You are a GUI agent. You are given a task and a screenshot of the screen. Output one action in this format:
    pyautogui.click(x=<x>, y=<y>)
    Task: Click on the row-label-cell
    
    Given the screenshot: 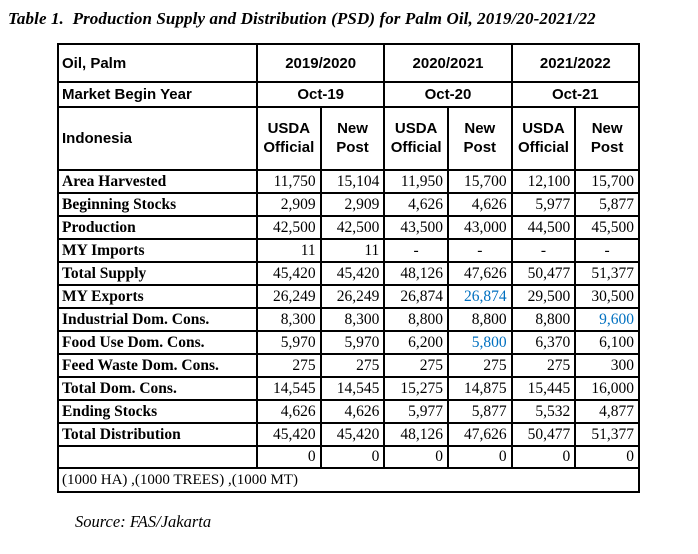 What is the action you would take?
    pyautogui.click(x=157, y=457)
    